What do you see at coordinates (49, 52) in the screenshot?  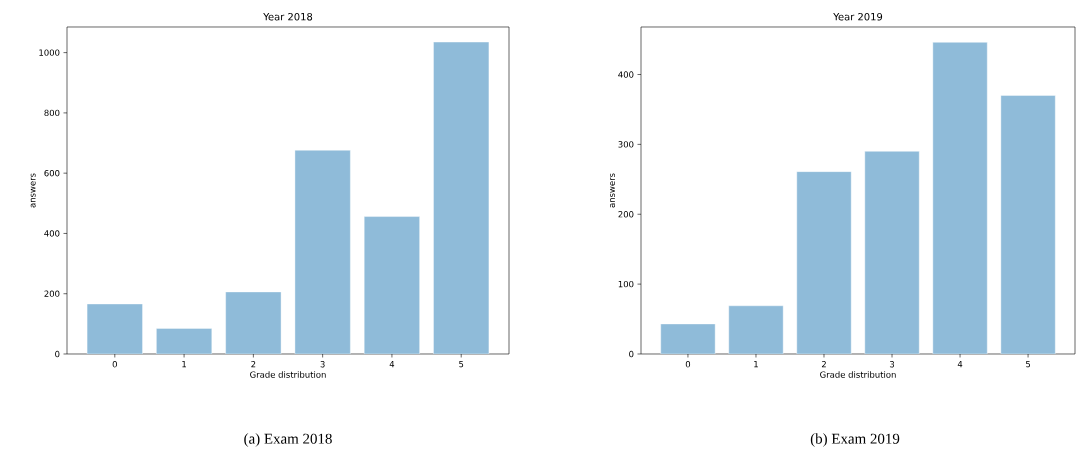 I see `y-tick-label: 1000` at bounding box center [49, 52].